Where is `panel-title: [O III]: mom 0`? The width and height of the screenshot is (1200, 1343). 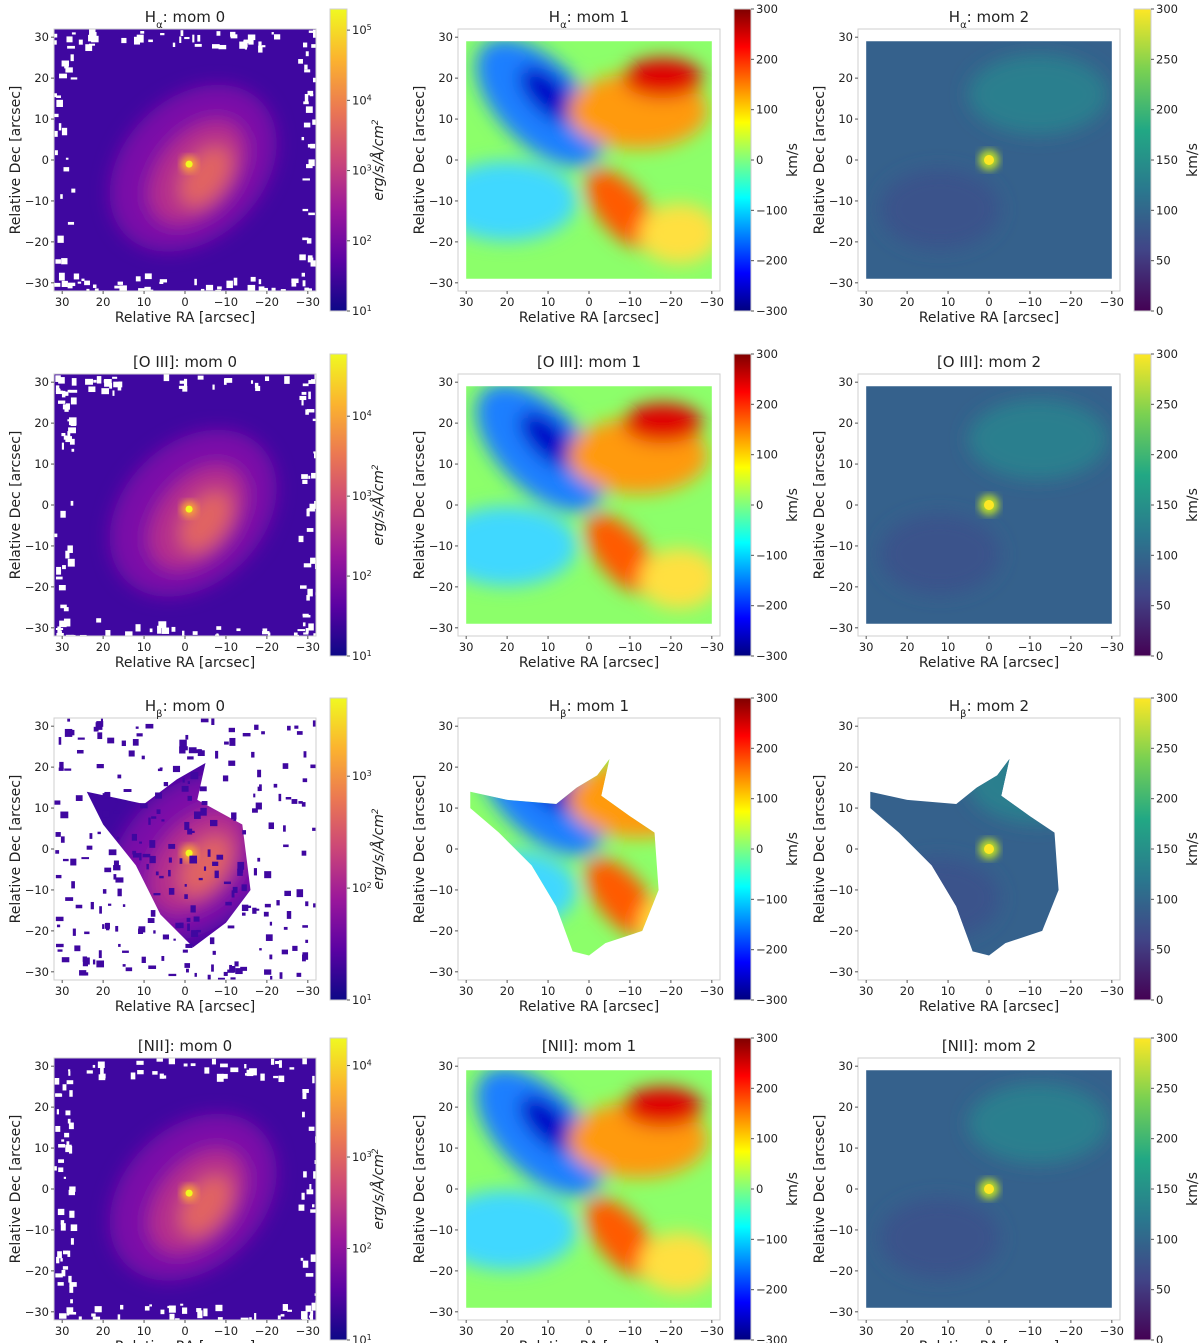 panel-title: [O III]: mom 0 is located at coordinates (185, 362).